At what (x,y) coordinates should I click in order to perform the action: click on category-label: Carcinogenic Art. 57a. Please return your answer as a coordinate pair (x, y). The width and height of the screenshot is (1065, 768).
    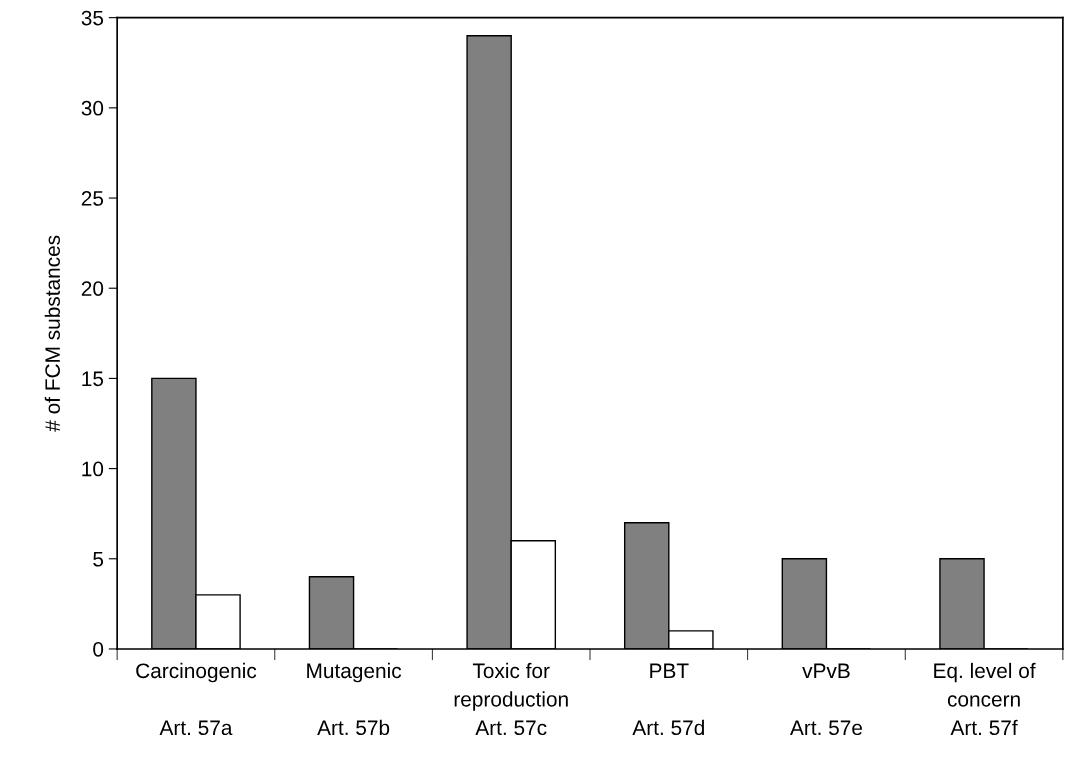
    Looking at the image, I should click on (196, 699).